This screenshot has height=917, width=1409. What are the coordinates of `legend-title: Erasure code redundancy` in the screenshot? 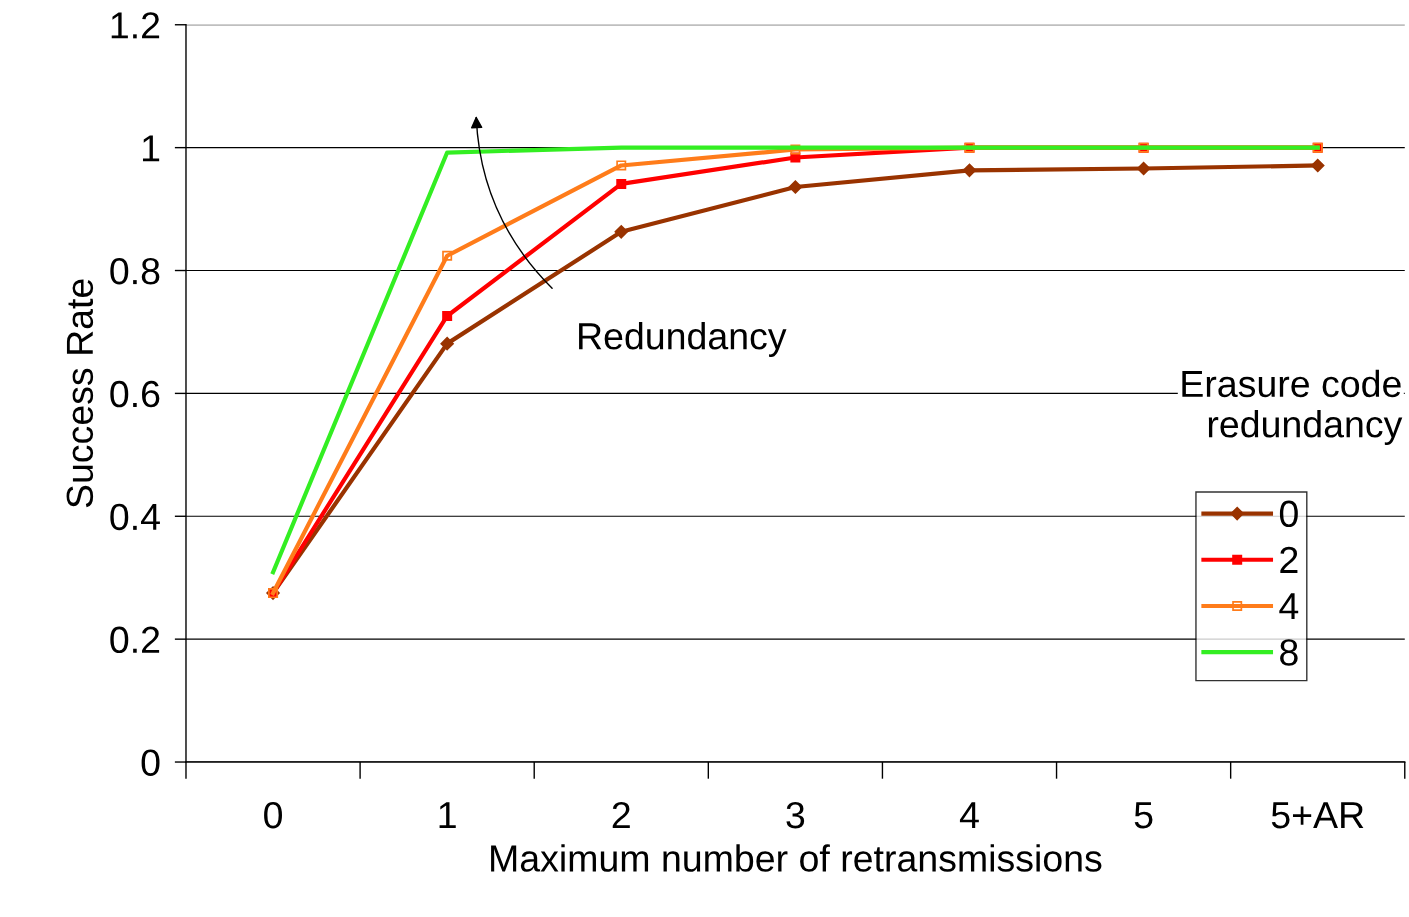 It's located at (1292, 407).